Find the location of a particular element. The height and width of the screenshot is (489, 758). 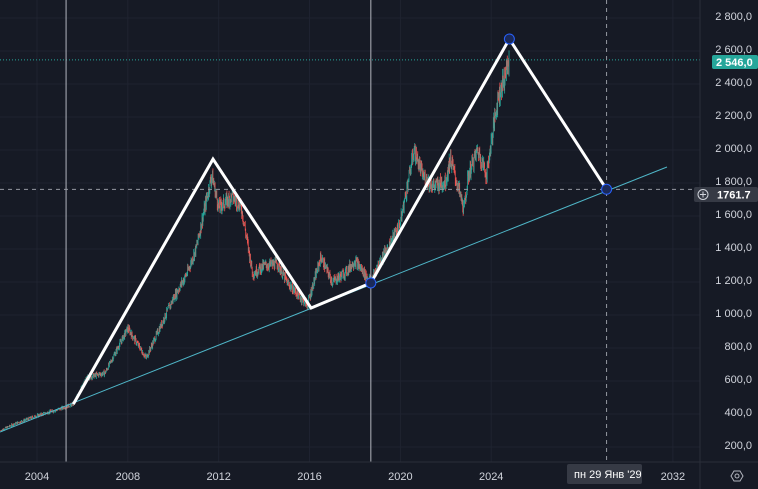

y-tick-label: 2 000,0 is located at coordinates (733, 149).